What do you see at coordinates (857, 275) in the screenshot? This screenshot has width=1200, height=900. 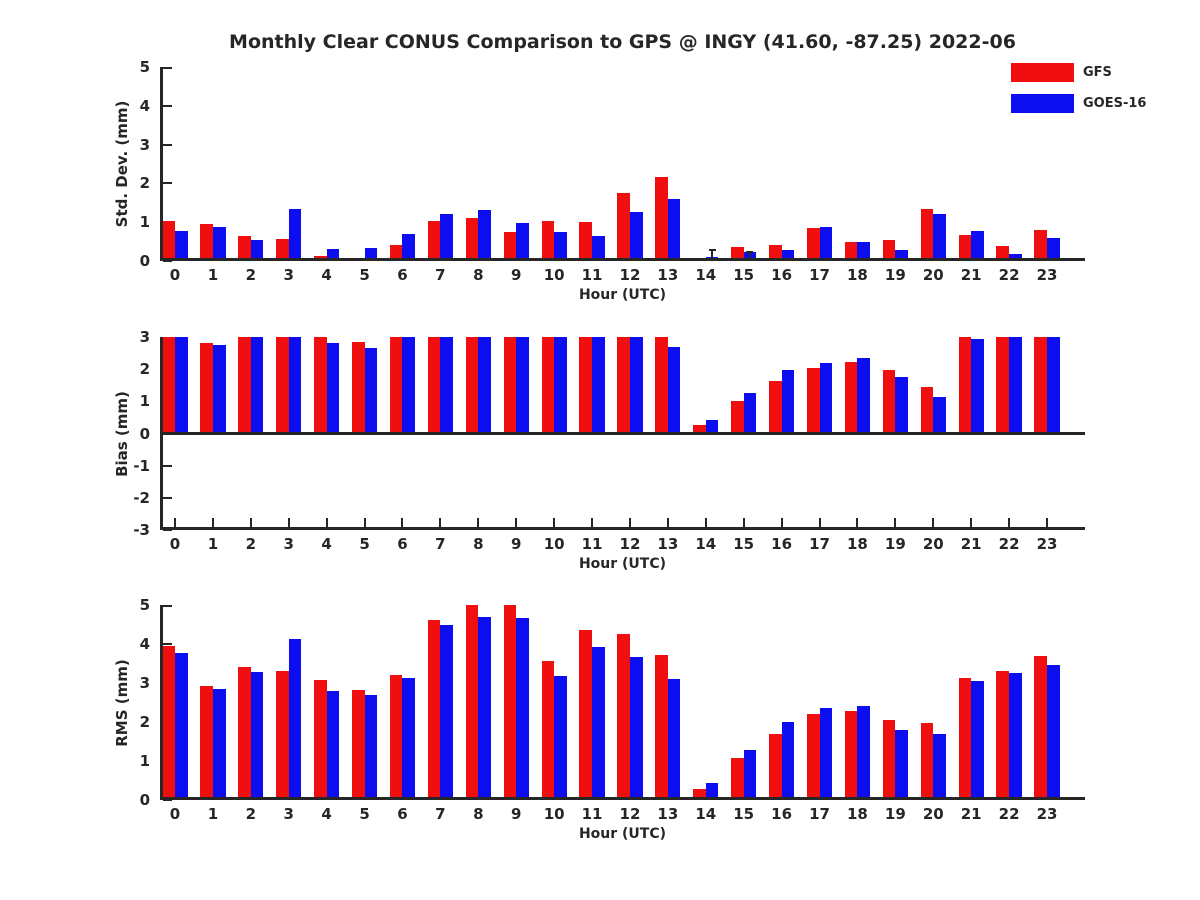 I see `x-tick-label: 18` at bounding box center [857, 275].